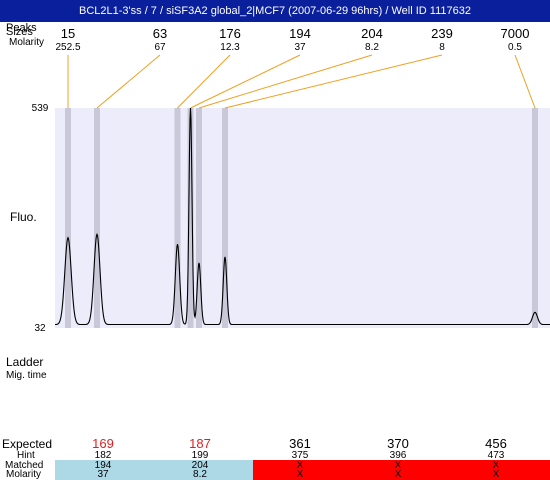 The height and width of the screenshot is (480, 550). Describe the element at coordinates (496, 455) in the screenshot. I see `hint-value: 473` at that location.